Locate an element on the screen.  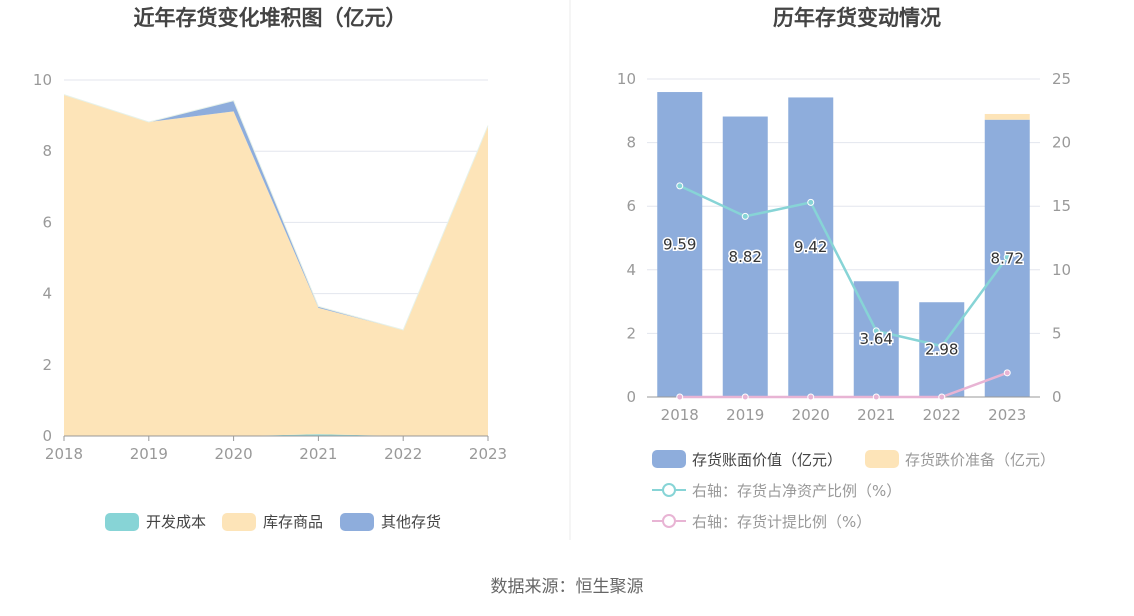
legend-item: 库存商品 is located at coordinates (272, 522).